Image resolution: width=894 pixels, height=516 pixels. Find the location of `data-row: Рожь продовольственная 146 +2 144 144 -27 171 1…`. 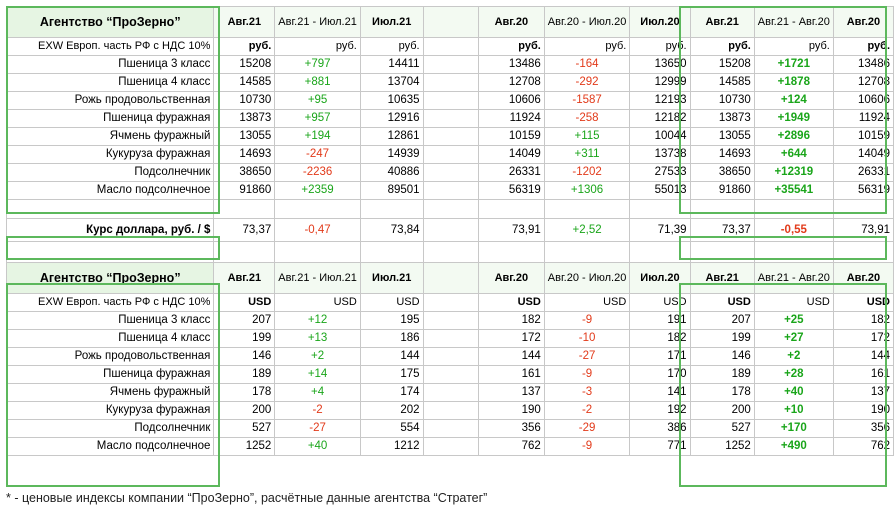

data-row: Рожь продовольственная 146 +2 144 144 -27 171 1… is located at coordinates (449, 356).